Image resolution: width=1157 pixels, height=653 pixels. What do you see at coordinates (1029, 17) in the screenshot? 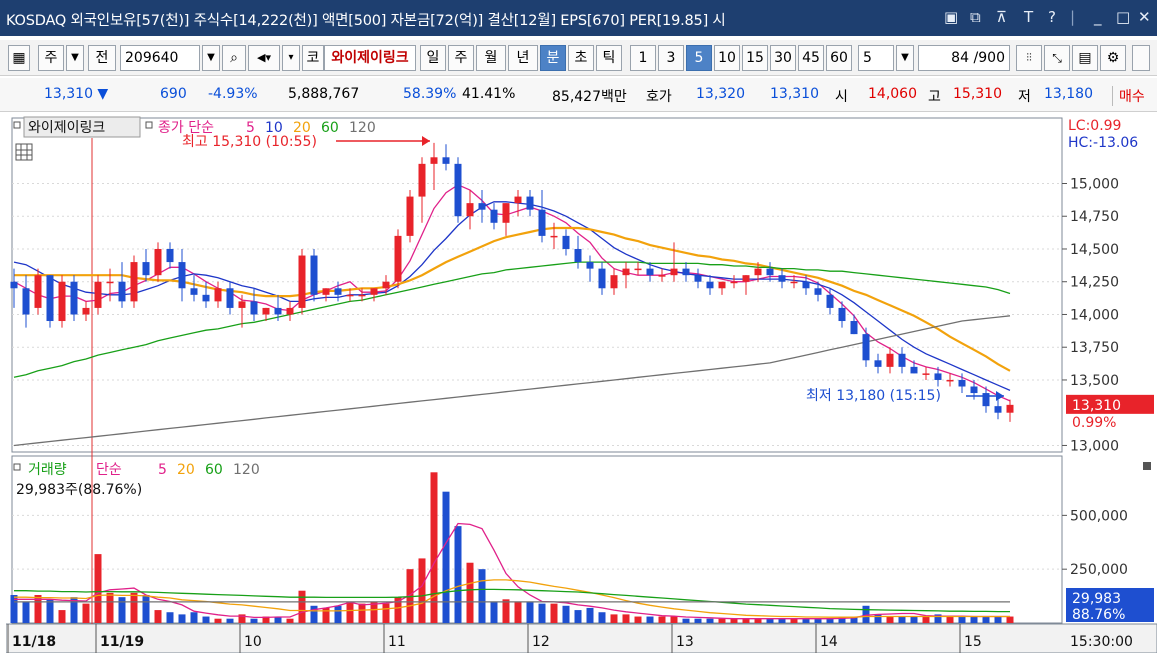
I see `text-icon: T` at bounding box center [1029, 17].